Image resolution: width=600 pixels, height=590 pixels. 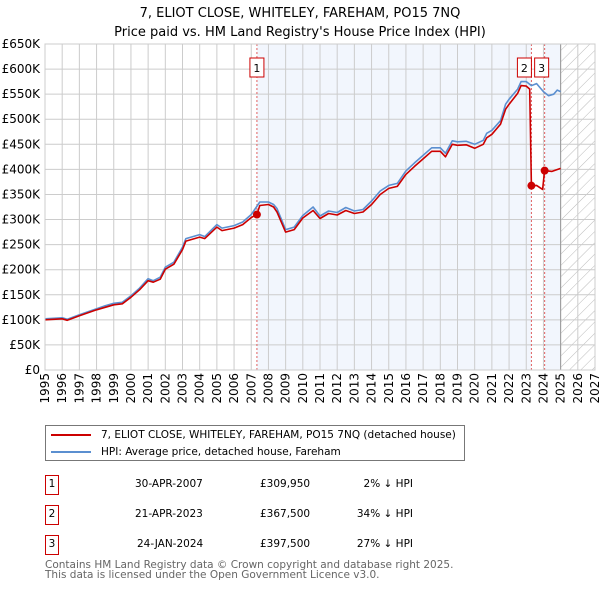 What do you see at coordinates (148, 388) in the screenshot?
I see `x-tick-label: 2001` at bounding box center [148, 388].